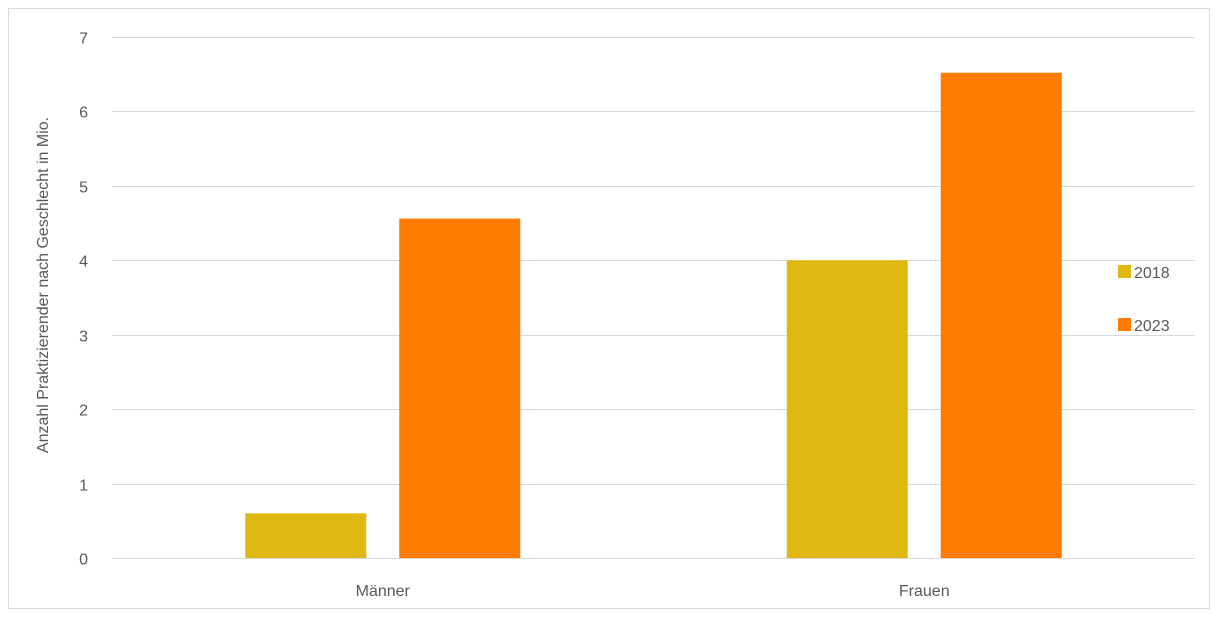  Describe the element at coordinates (1001, 315) in the screenshot. I see `bar-2023-frauen` at that location.